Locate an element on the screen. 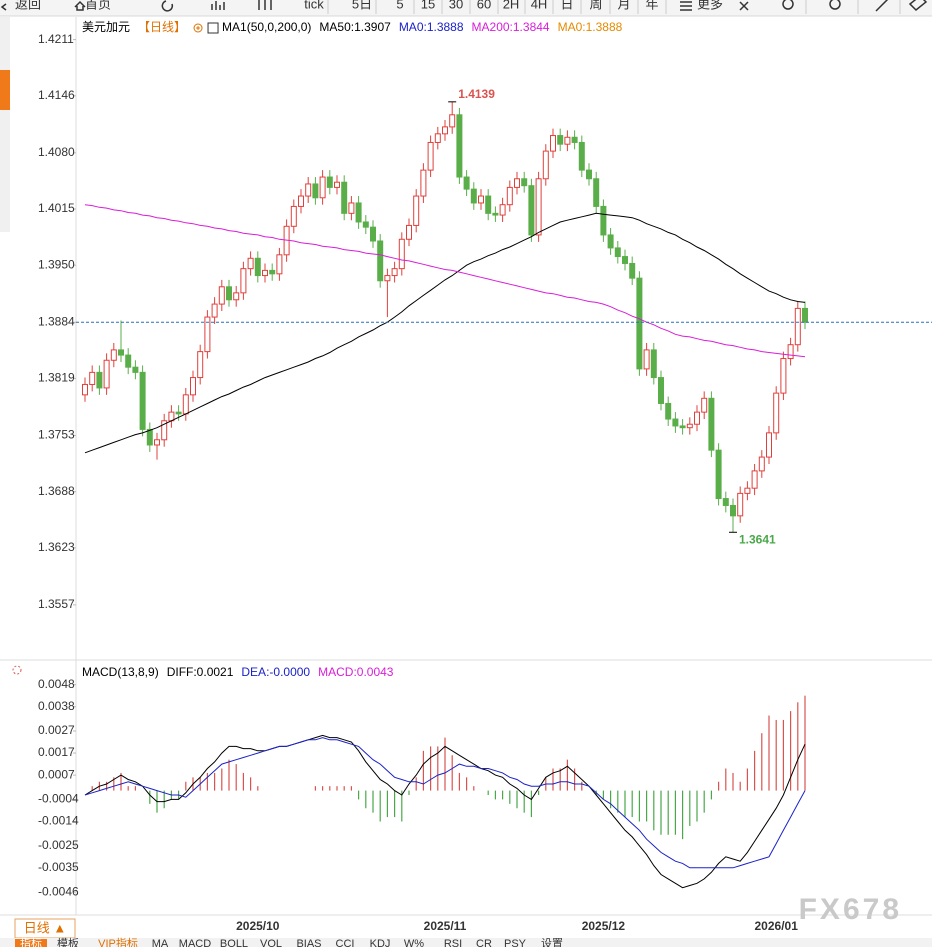  toolbar-item: 周 is located at coordinates (595, 5).